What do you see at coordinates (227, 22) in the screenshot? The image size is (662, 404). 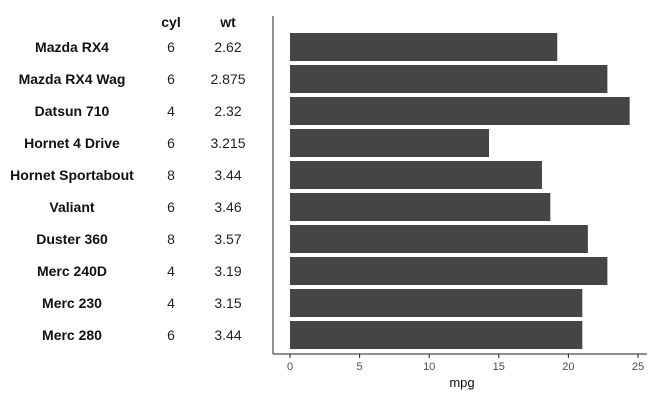 I see `column-header-wt: wt` at bounding box center [227, 22].